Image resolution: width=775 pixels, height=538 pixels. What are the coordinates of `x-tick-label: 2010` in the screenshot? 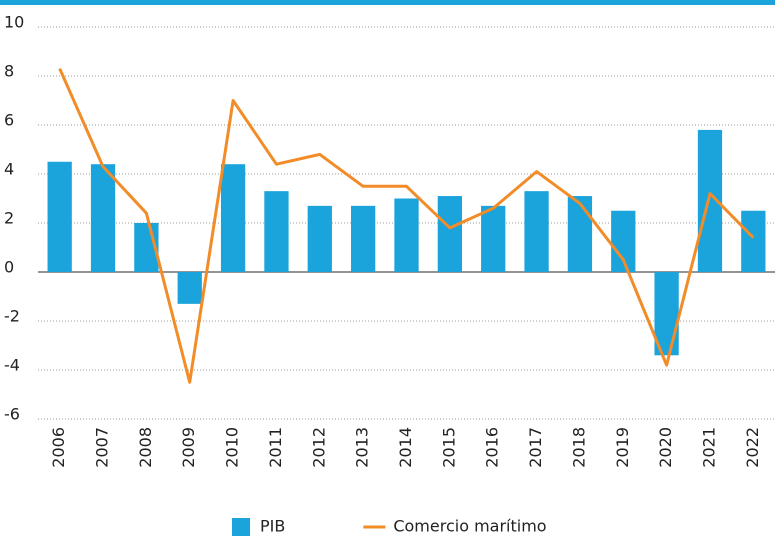 It's located at (232, 447).